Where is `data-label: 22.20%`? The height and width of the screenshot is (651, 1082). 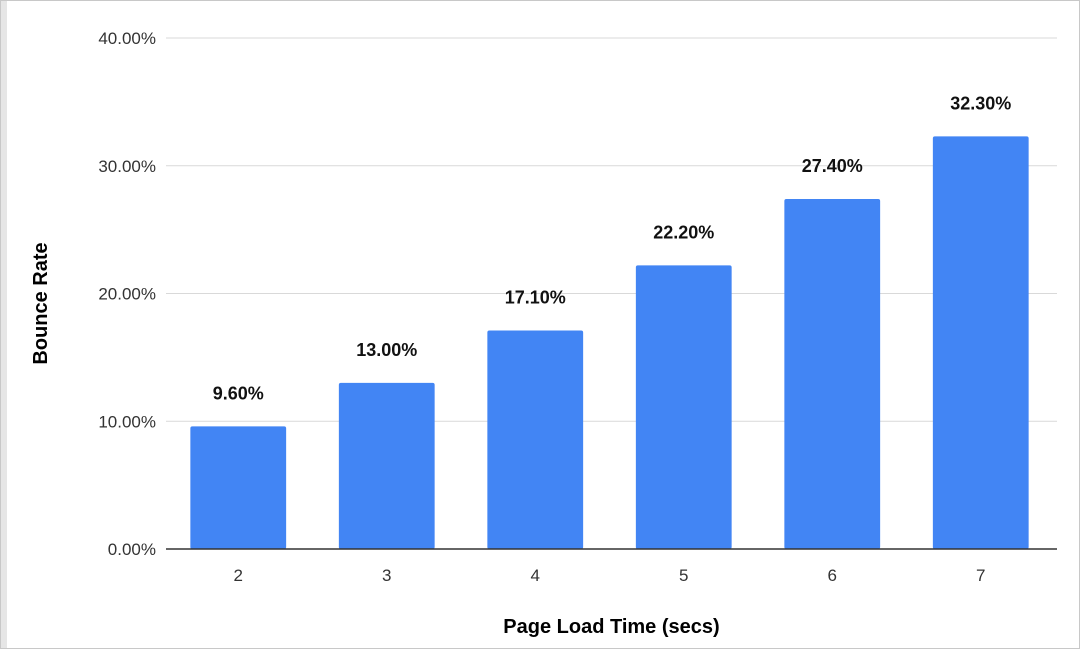 data-label: 22.20% is located at coordinates (683, 232).